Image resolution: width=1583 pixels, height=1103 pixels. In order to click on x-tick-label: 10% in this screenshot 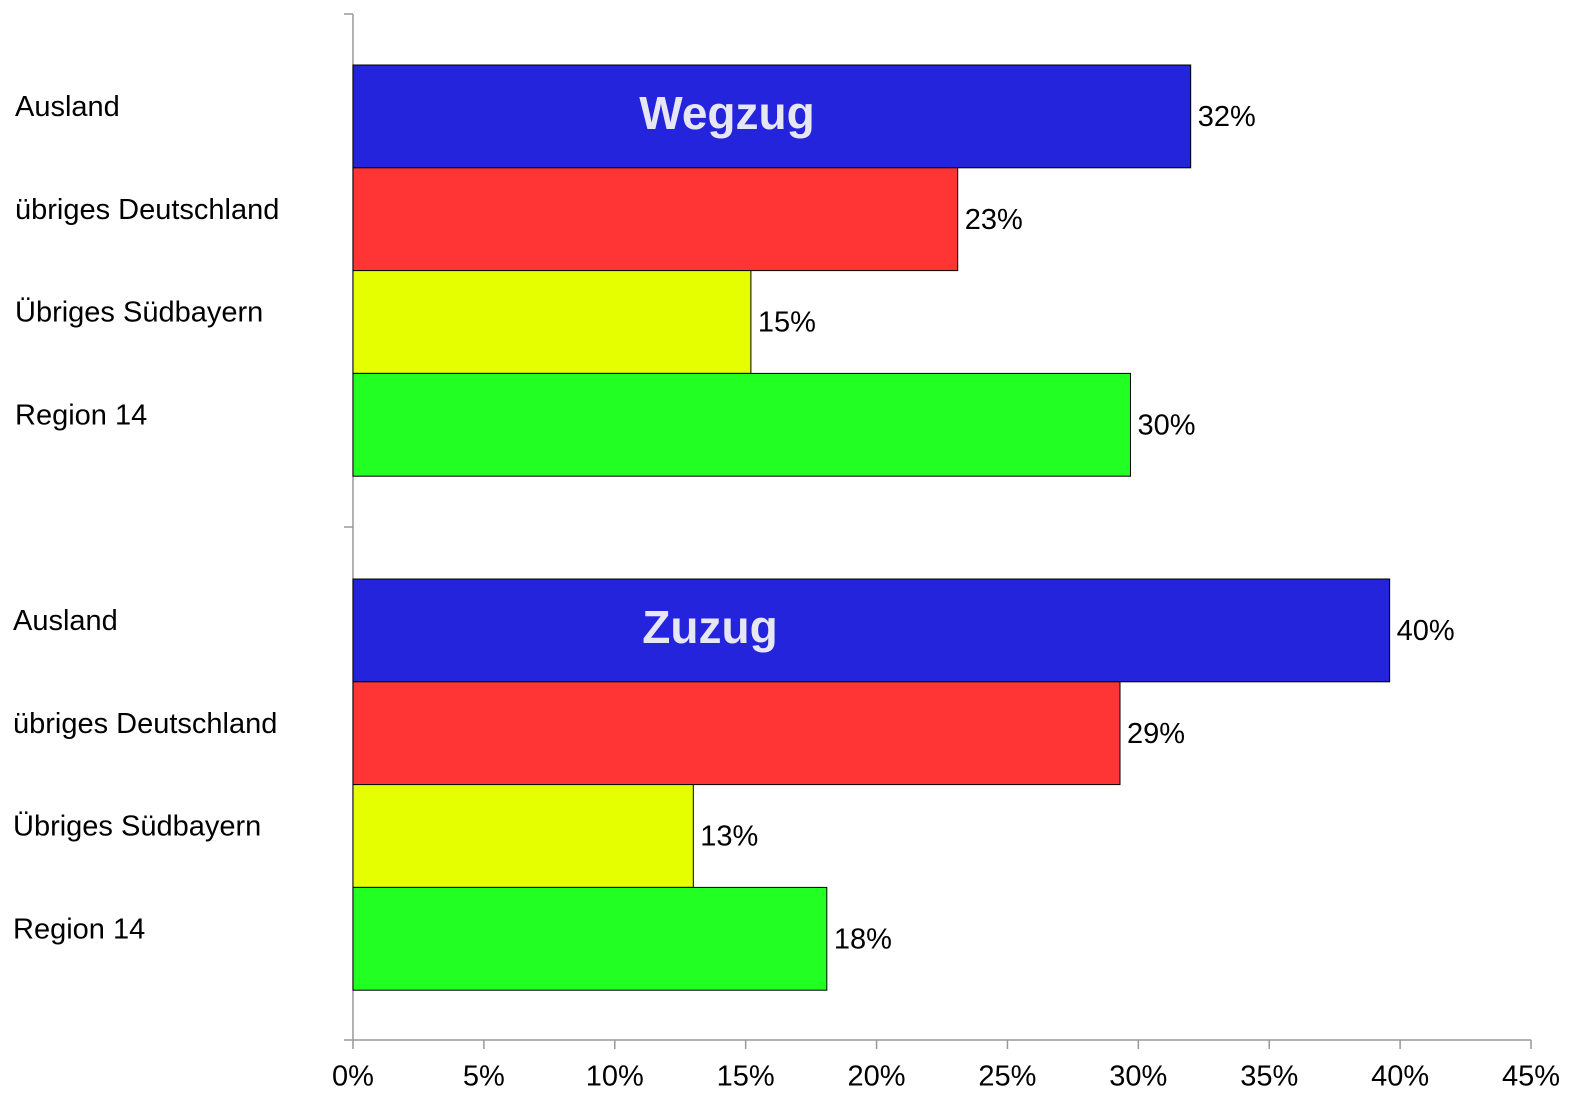, I will do `click(615, 1077)`.